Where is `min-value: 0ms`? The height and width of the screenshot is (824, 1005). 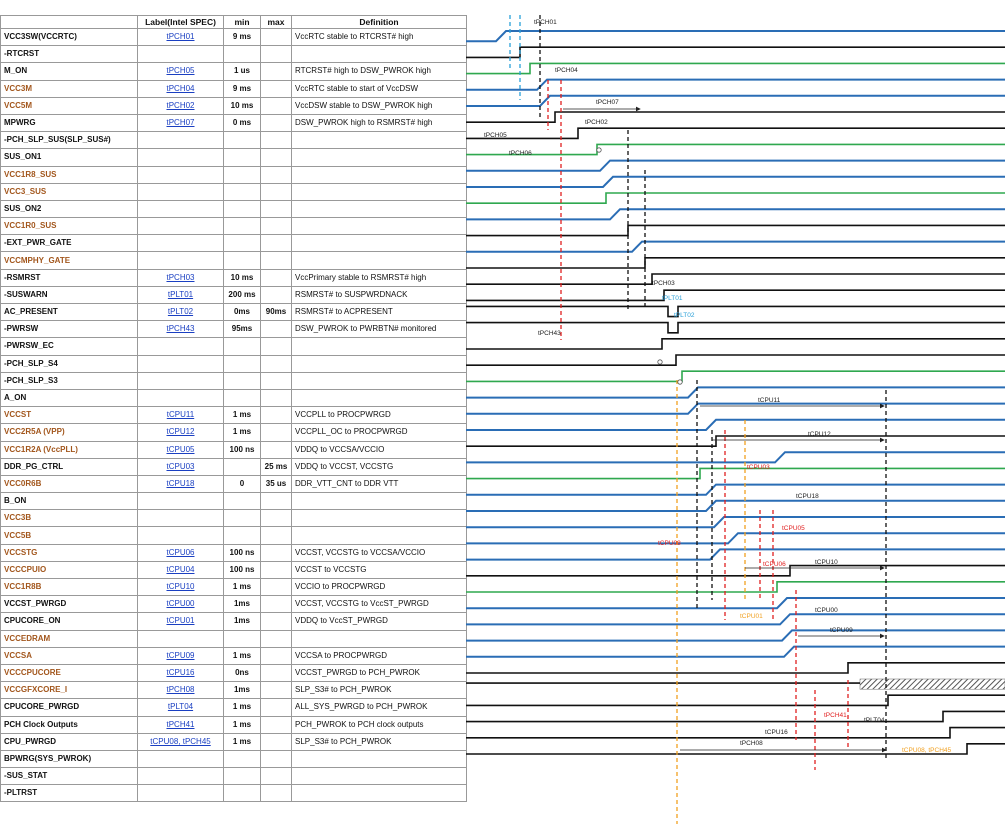 min-value: 0ms is located at coordinates (242, 312).